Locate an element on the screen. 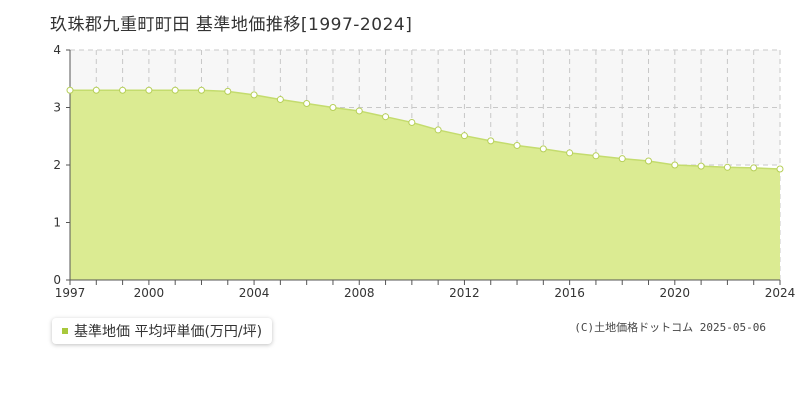 This screenshot has width=800, height=400. x-tick-label: 2000 is located at coordinates (149, 293).